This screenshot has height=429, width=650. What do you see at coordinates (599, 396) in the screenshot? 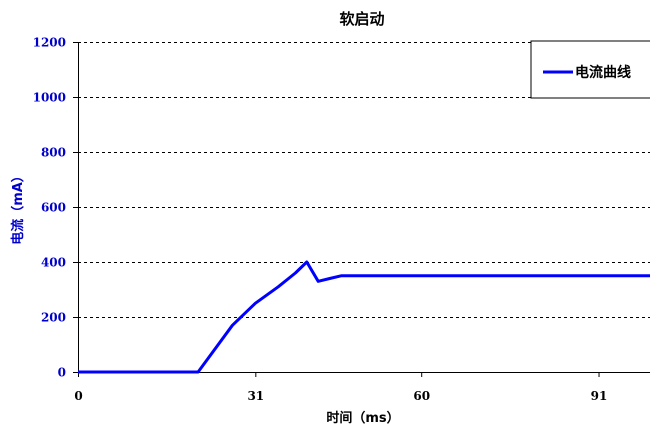
I see `x-tick-label-91: 91` at bounding box center [599, 396].